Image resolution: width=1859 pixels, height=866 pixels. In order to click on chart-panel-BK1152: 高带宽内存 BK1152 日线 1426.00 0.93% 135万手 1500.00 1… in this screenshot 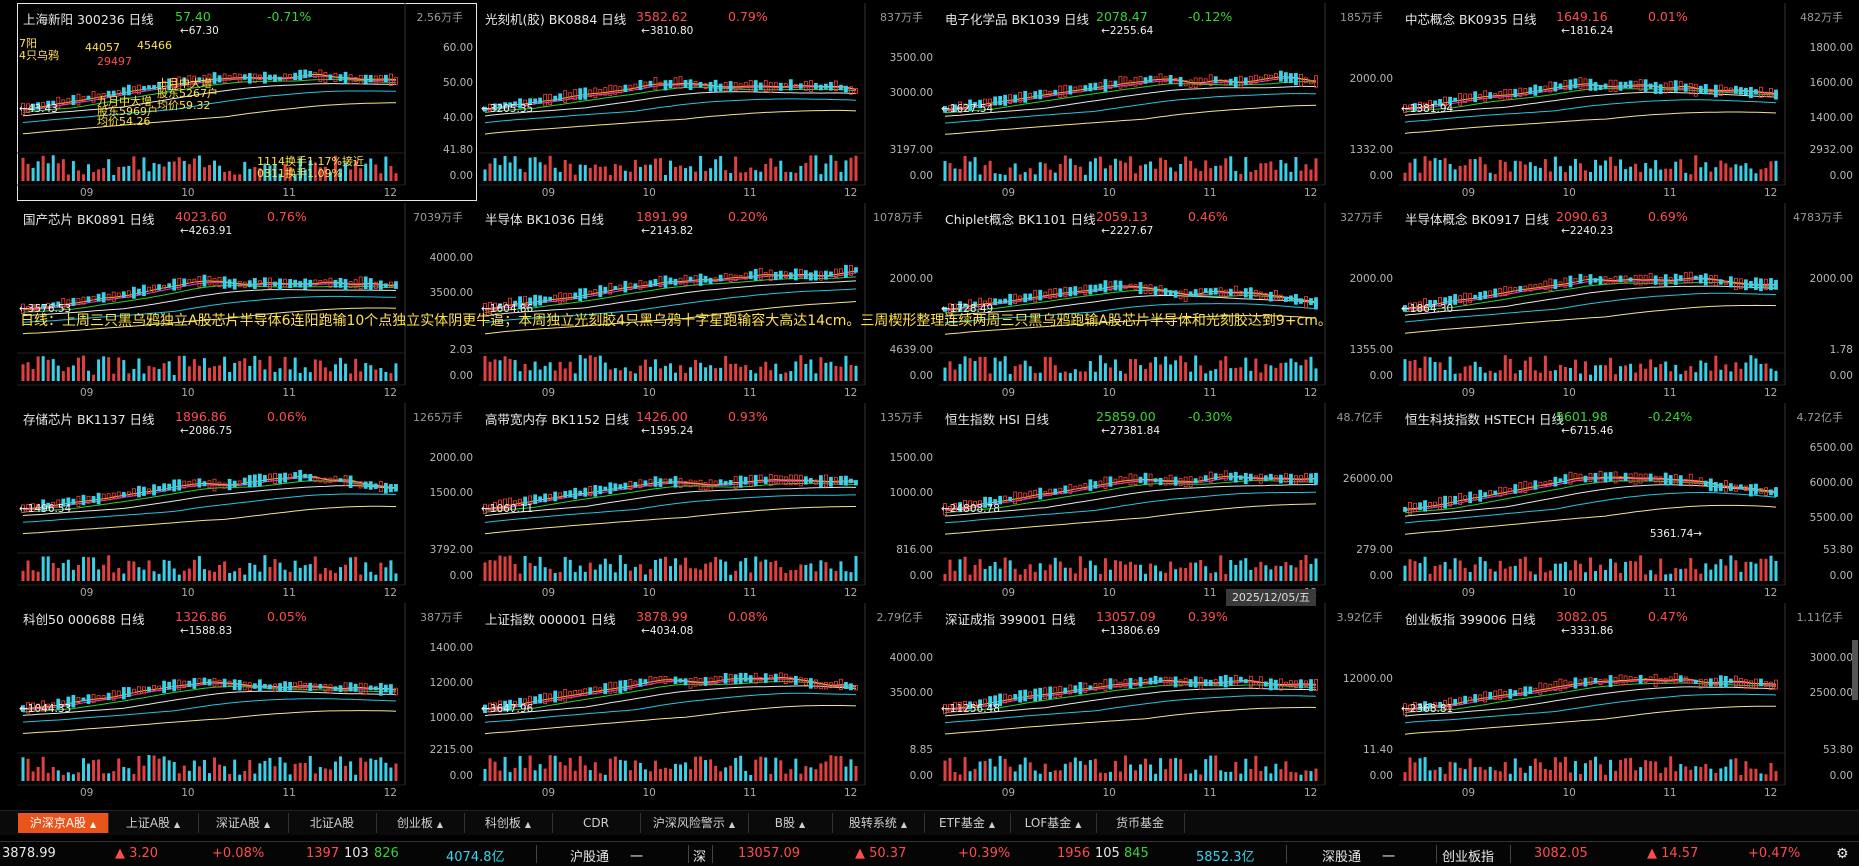, I will do `click(708, 502)`.